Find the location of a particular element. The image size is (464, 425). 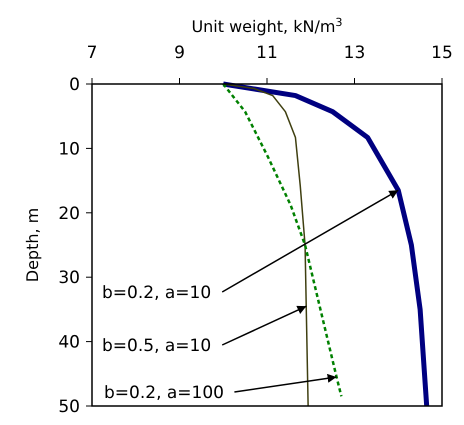

x-tick-label: 15 is located at coordinates (442, 53).